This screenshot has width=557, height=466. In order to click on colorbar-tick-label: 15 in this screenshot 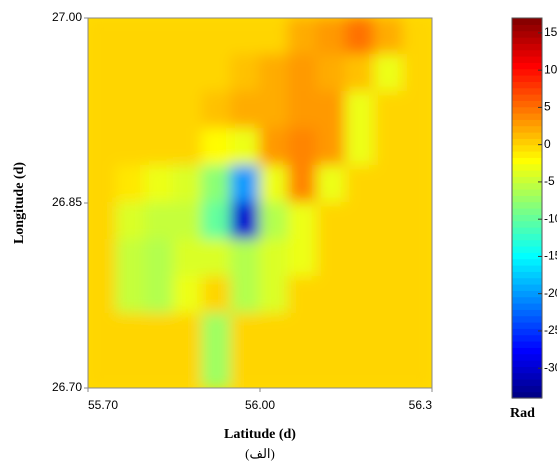, I will do `click(550, 32)`.